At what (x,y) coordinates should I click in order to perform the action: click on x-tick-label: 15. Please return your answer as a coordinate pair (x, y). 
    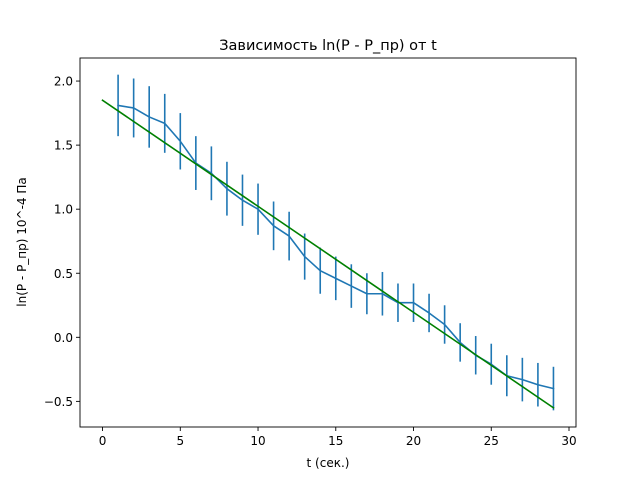
    Looking at the image, I should click on (335, 441).